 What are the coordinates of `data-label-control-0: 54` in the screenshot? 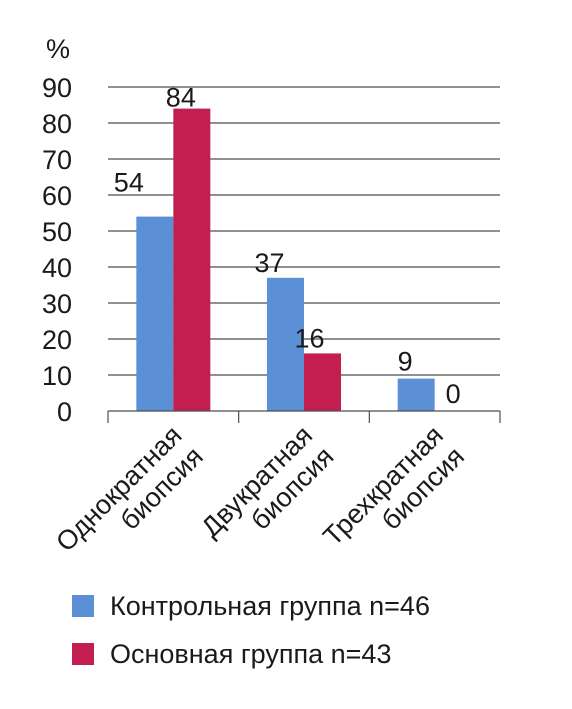 It's located at (129, 183).